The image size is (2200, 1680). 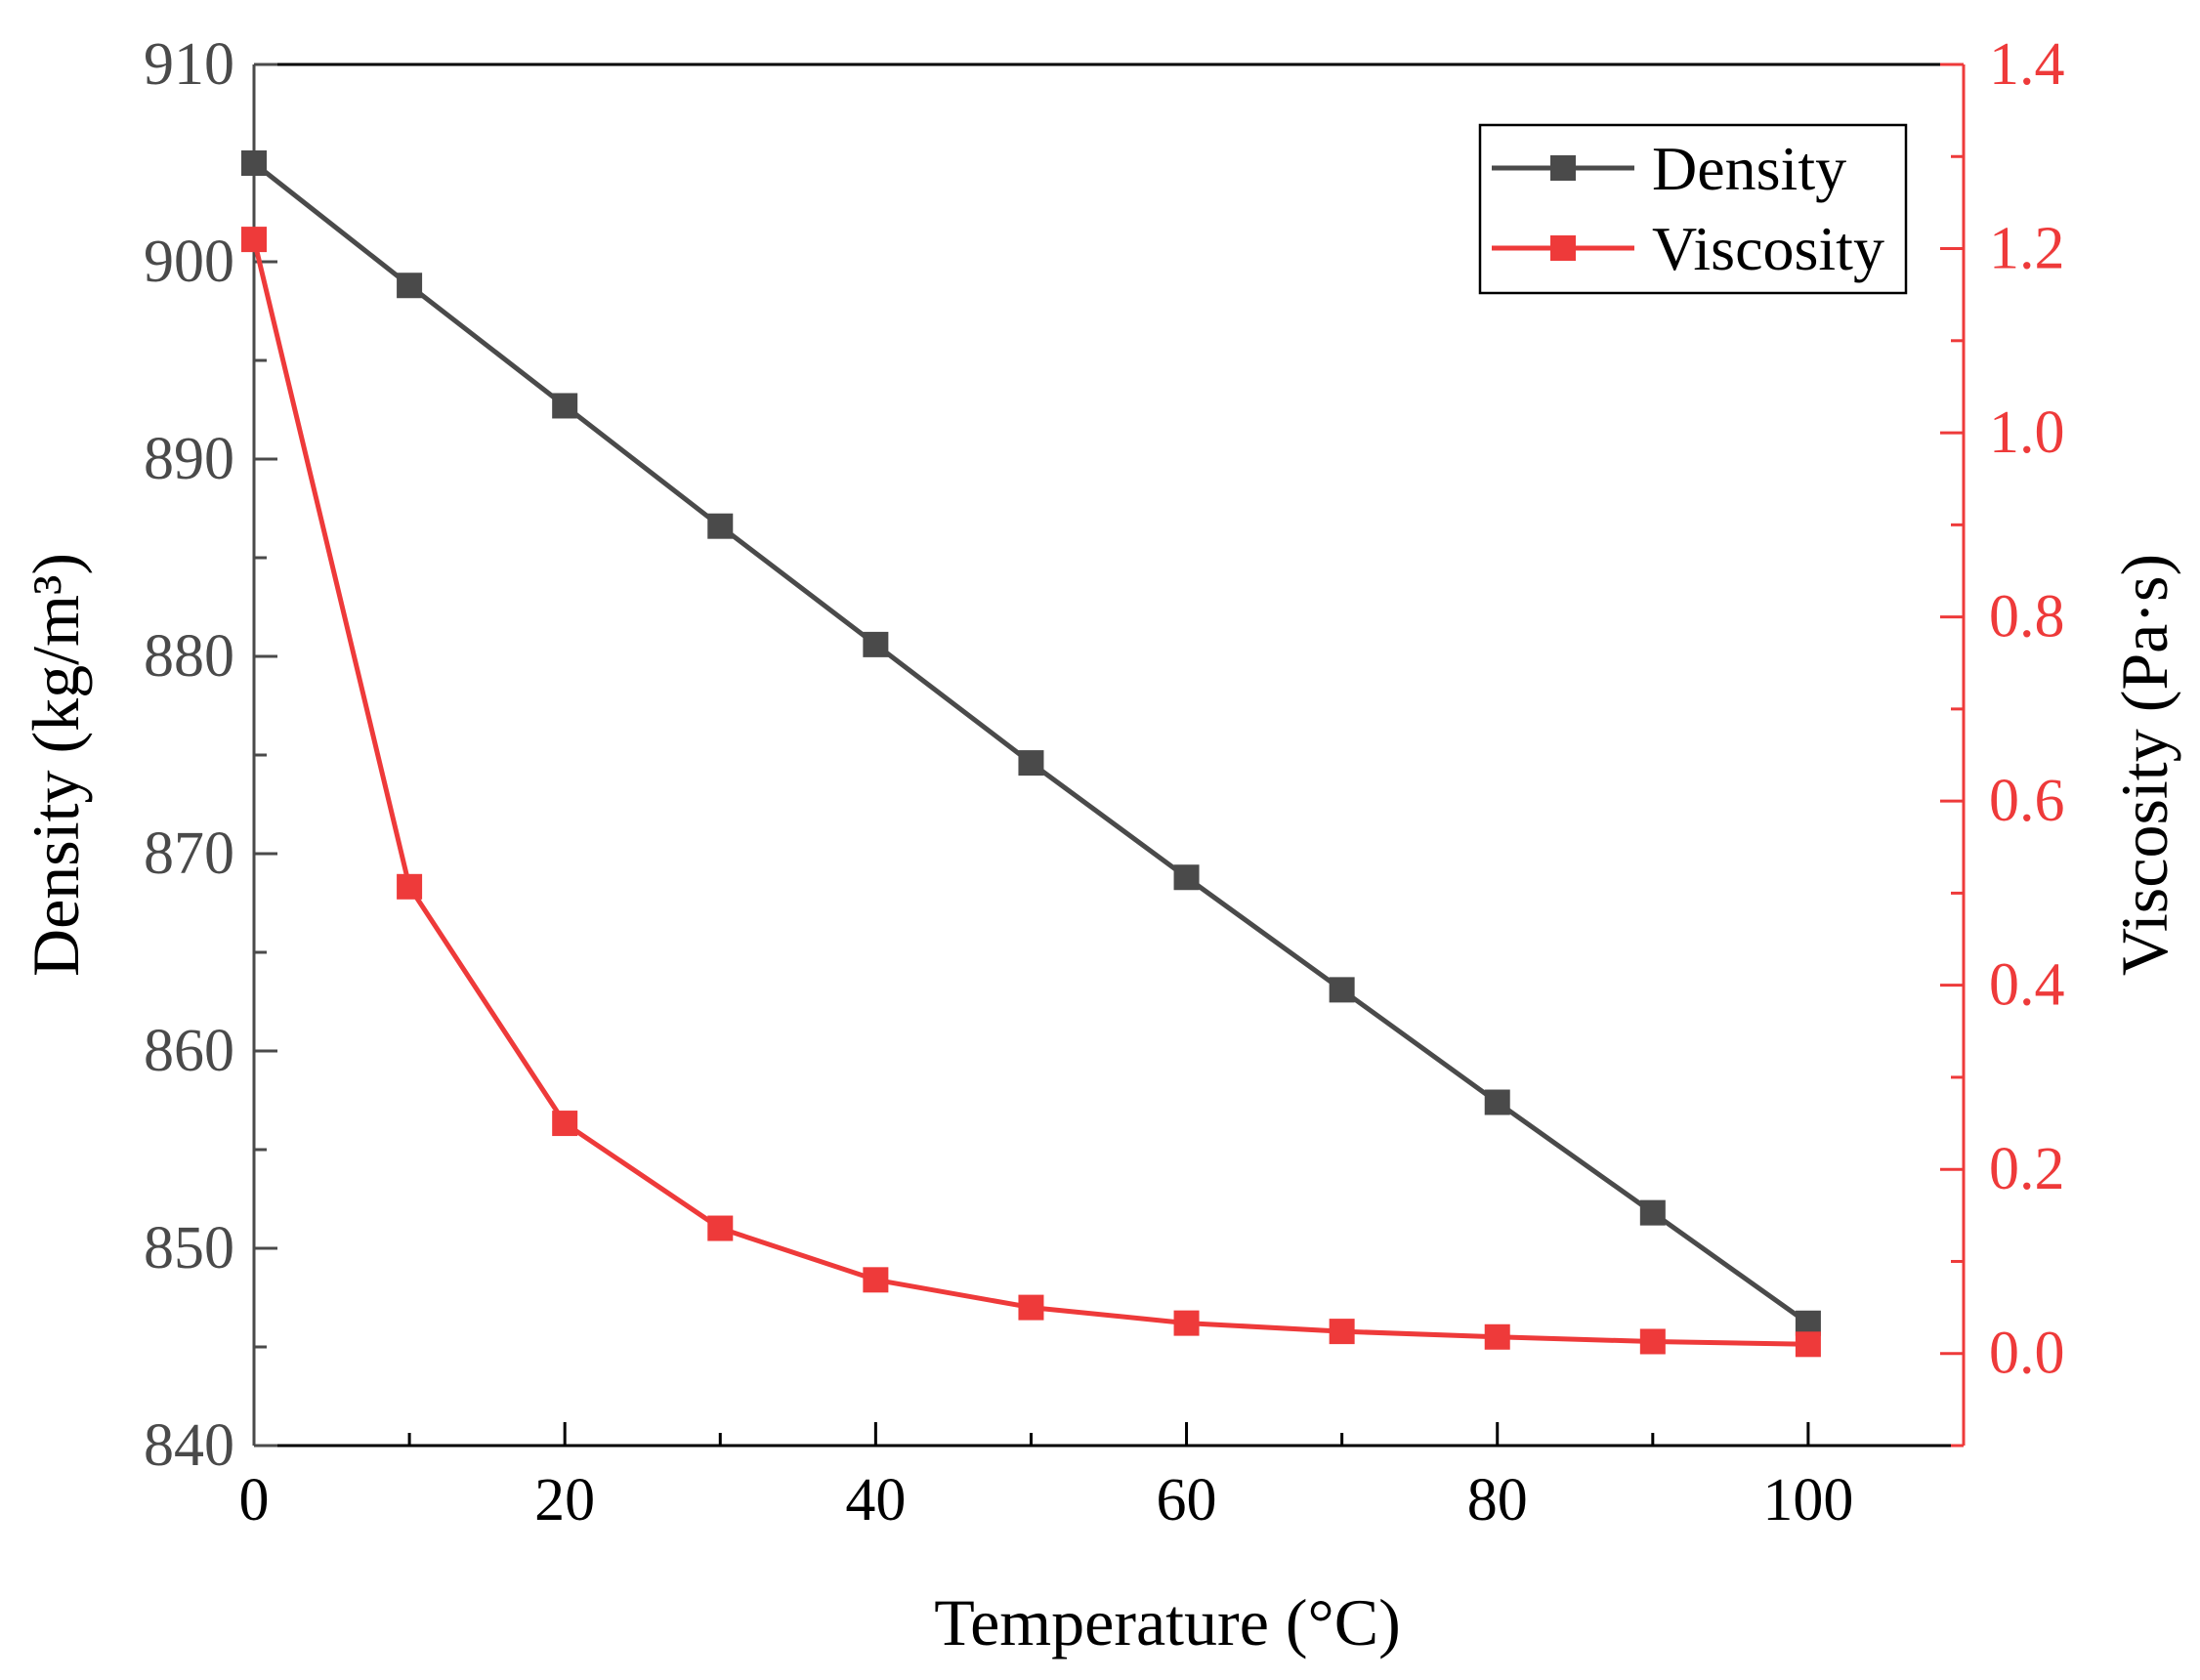 What do you see at coordinates (1807, 1500) in the screenshot?
I see `x-tick-label: 100` at bounding box center [1807, 1500].